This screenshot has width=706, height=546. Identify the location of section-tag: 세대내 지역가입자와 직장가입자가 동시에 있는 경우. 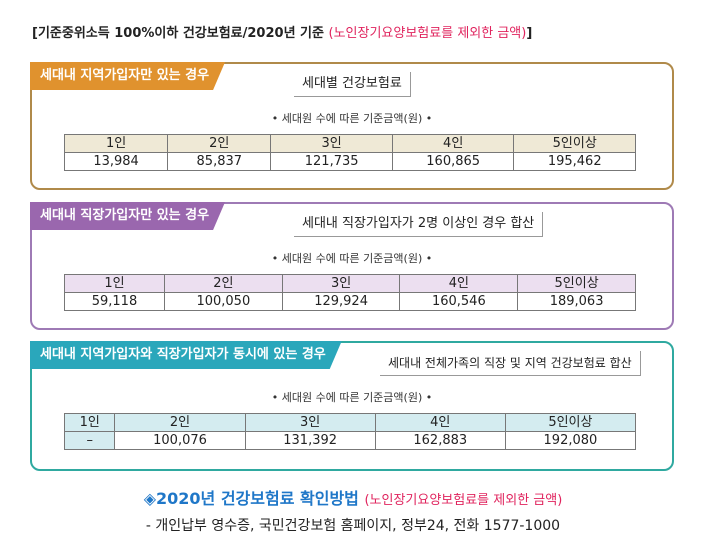
(186, 355).